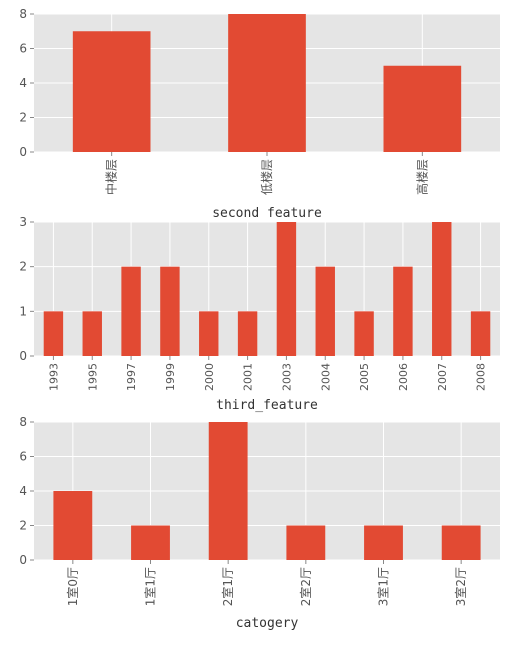  What do you see at coordinates (481, 377) in the screenshot?
I see `x-tick-label: 2008` at bounding box center [481, 377].